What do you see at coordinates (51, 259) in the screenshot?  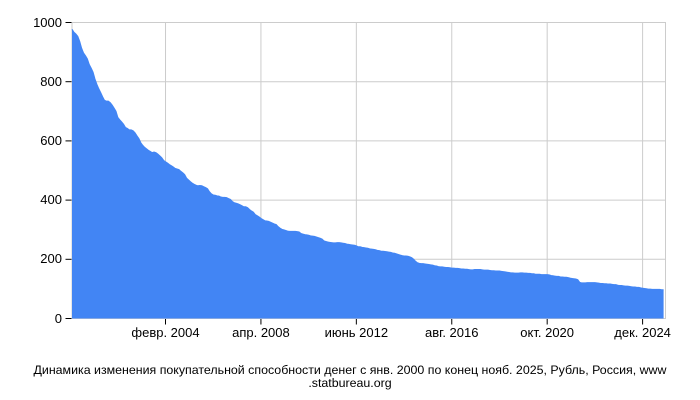 I see `y-tick-label: 200` at bounding box center [51, 259].